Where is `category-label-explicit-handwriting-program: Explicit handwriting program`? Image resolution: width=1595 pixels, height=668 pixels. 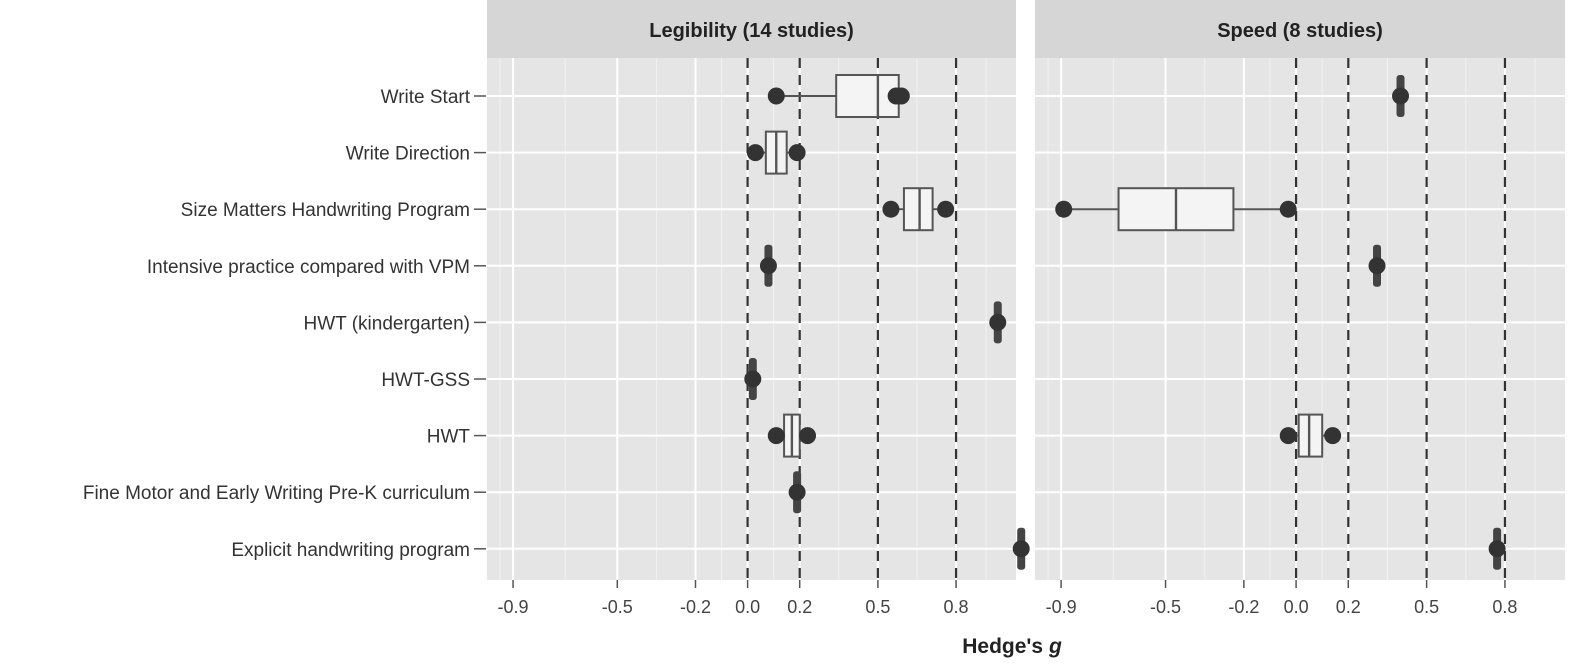 category-label-explicit-handwriting-program: Explicit handwriting program is located at coordinates (350, 550).